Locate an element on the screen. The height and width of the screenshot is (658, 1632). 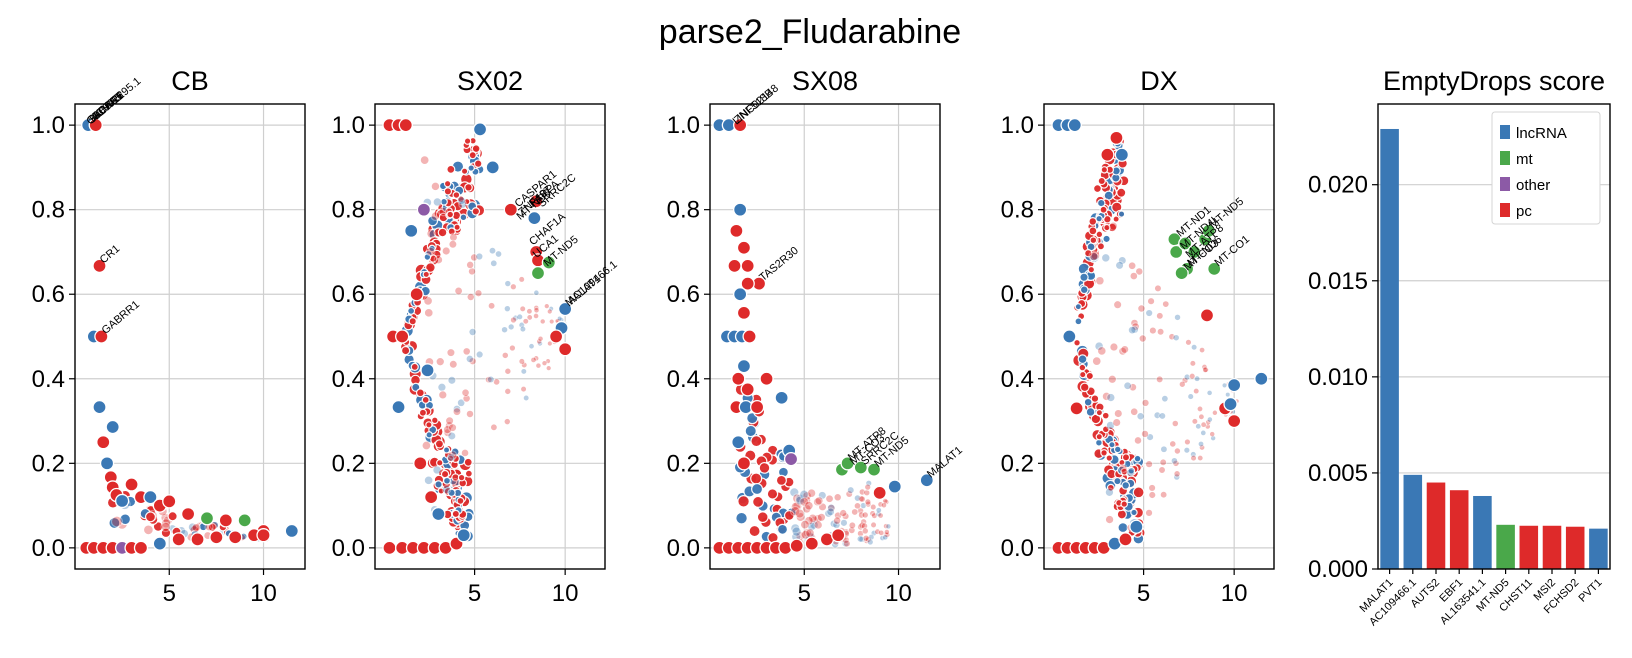
point-group is located at coordinates (477, 336).